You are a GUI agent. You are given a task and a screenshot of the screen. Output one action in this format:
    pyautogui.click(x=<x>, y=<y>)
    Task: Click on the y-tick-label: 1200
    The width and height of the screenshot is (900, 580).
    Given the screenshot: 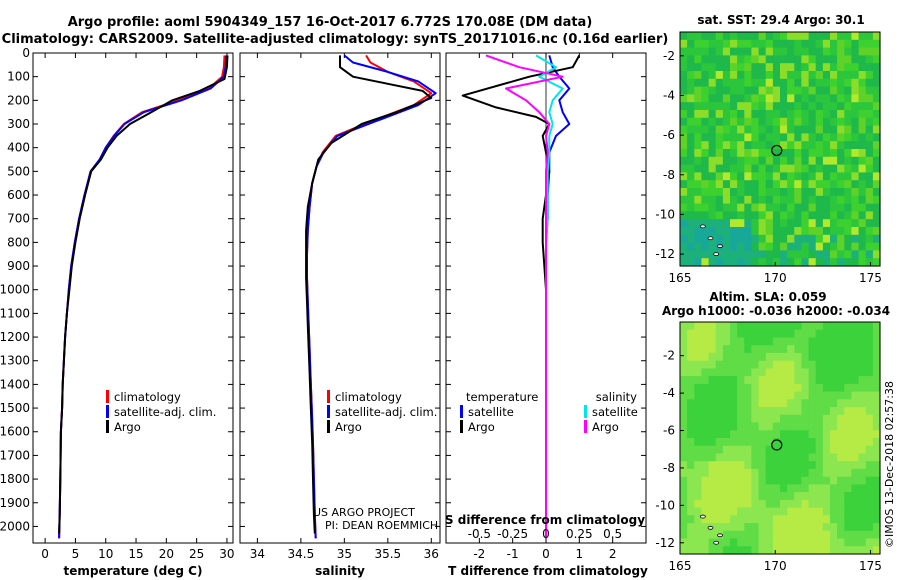 What is the action you would take?
    pyautogui.click(x=15, y=337)
    